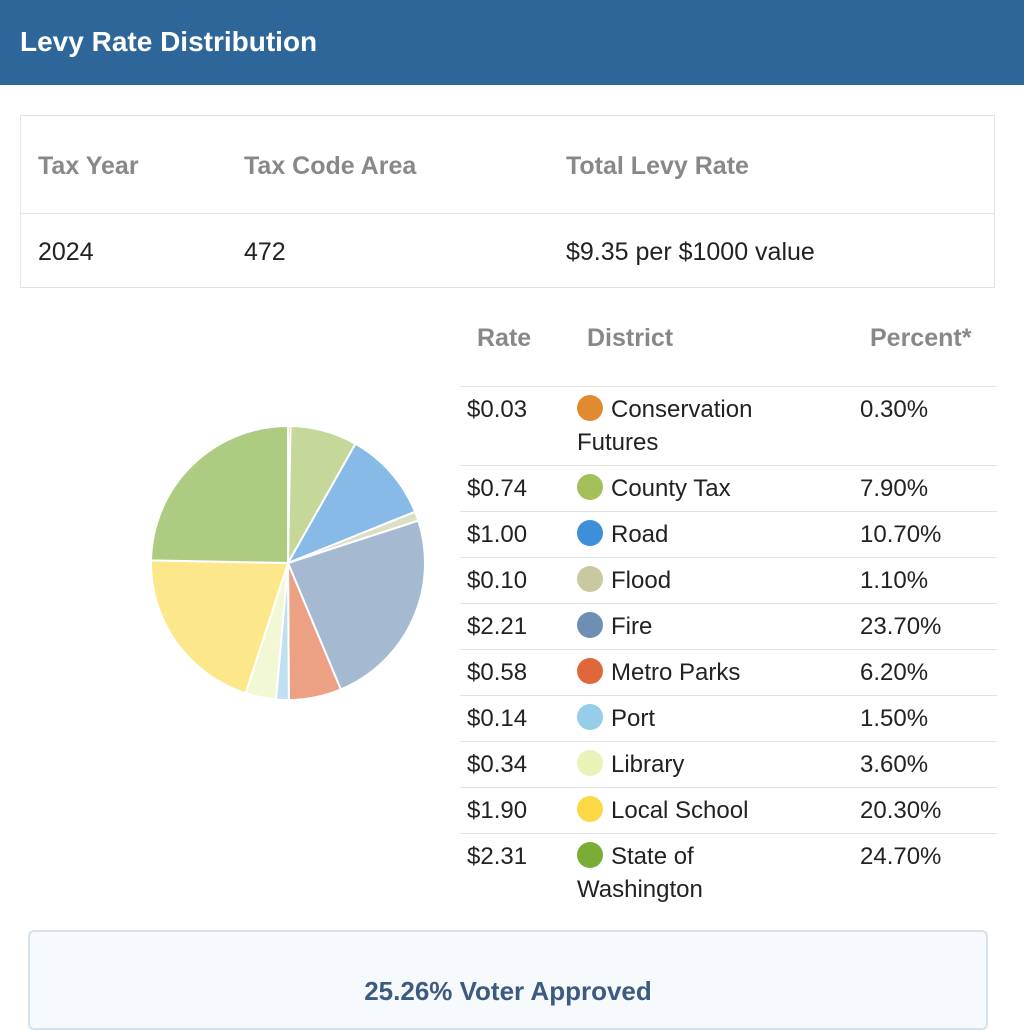  What do you see at coordinates (921, 338) in the screenshot?
I see `column-header: Percent*` at bounding box center [921, 338].